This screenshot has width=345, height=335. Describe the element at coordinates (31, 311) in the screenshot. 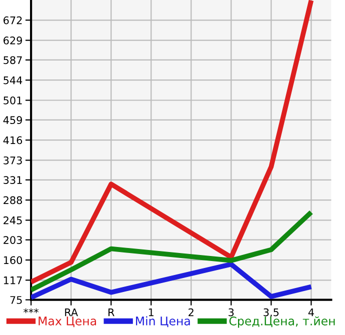

I see `x-tick-label: ***` at that location.